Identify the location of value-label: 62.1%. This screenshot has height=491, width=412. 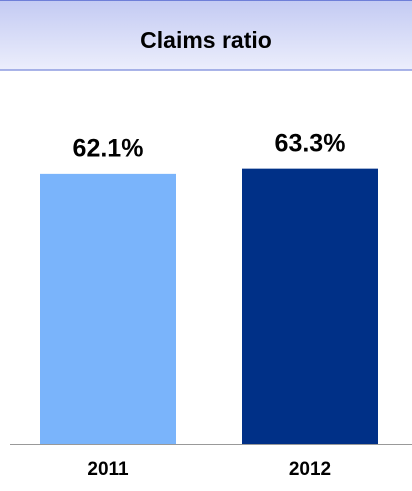
(108, 148).